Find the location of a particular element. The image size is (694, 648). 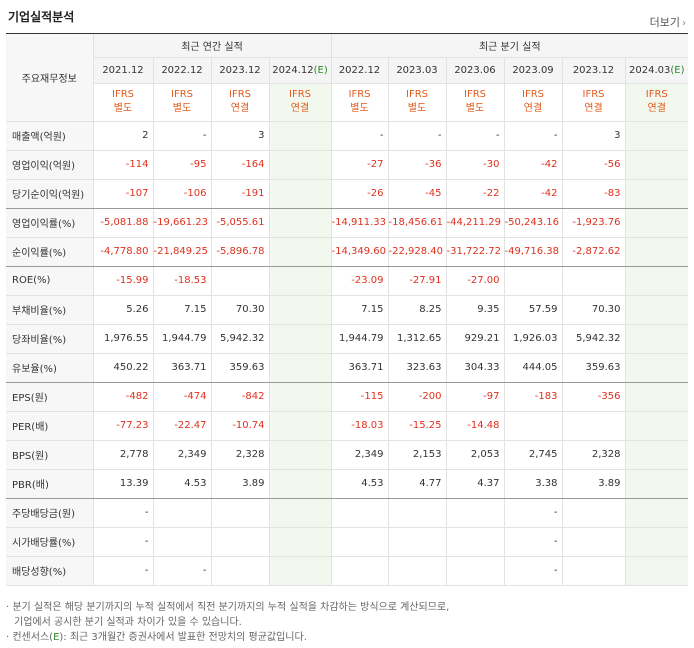

table-cell: -5,055.61 is located at coordinates (240, 223).